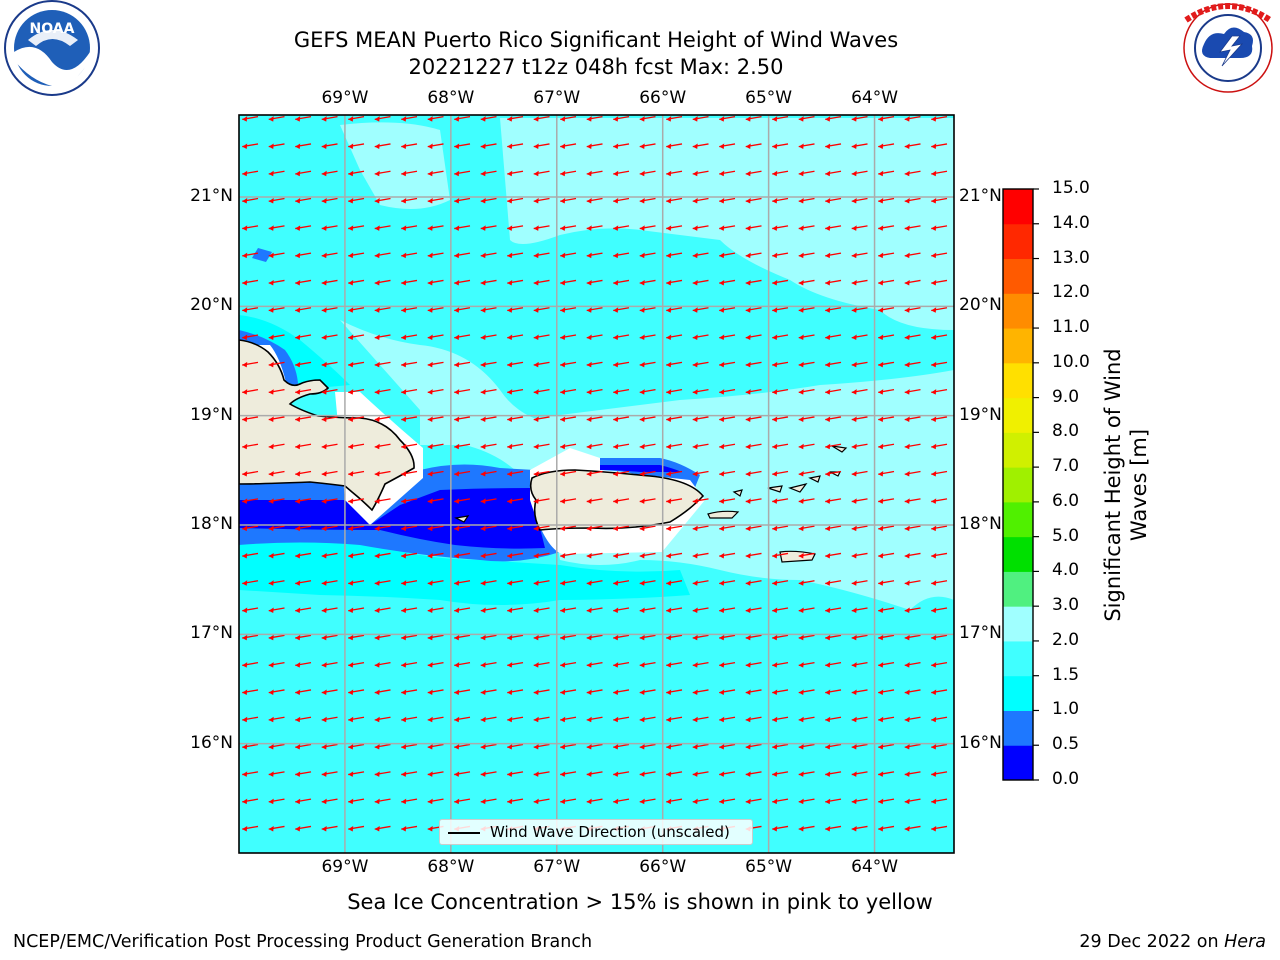  Describe the element at coordinates (875, 867) in the screenshot. I see `longitude-label: 64°W` at that location.